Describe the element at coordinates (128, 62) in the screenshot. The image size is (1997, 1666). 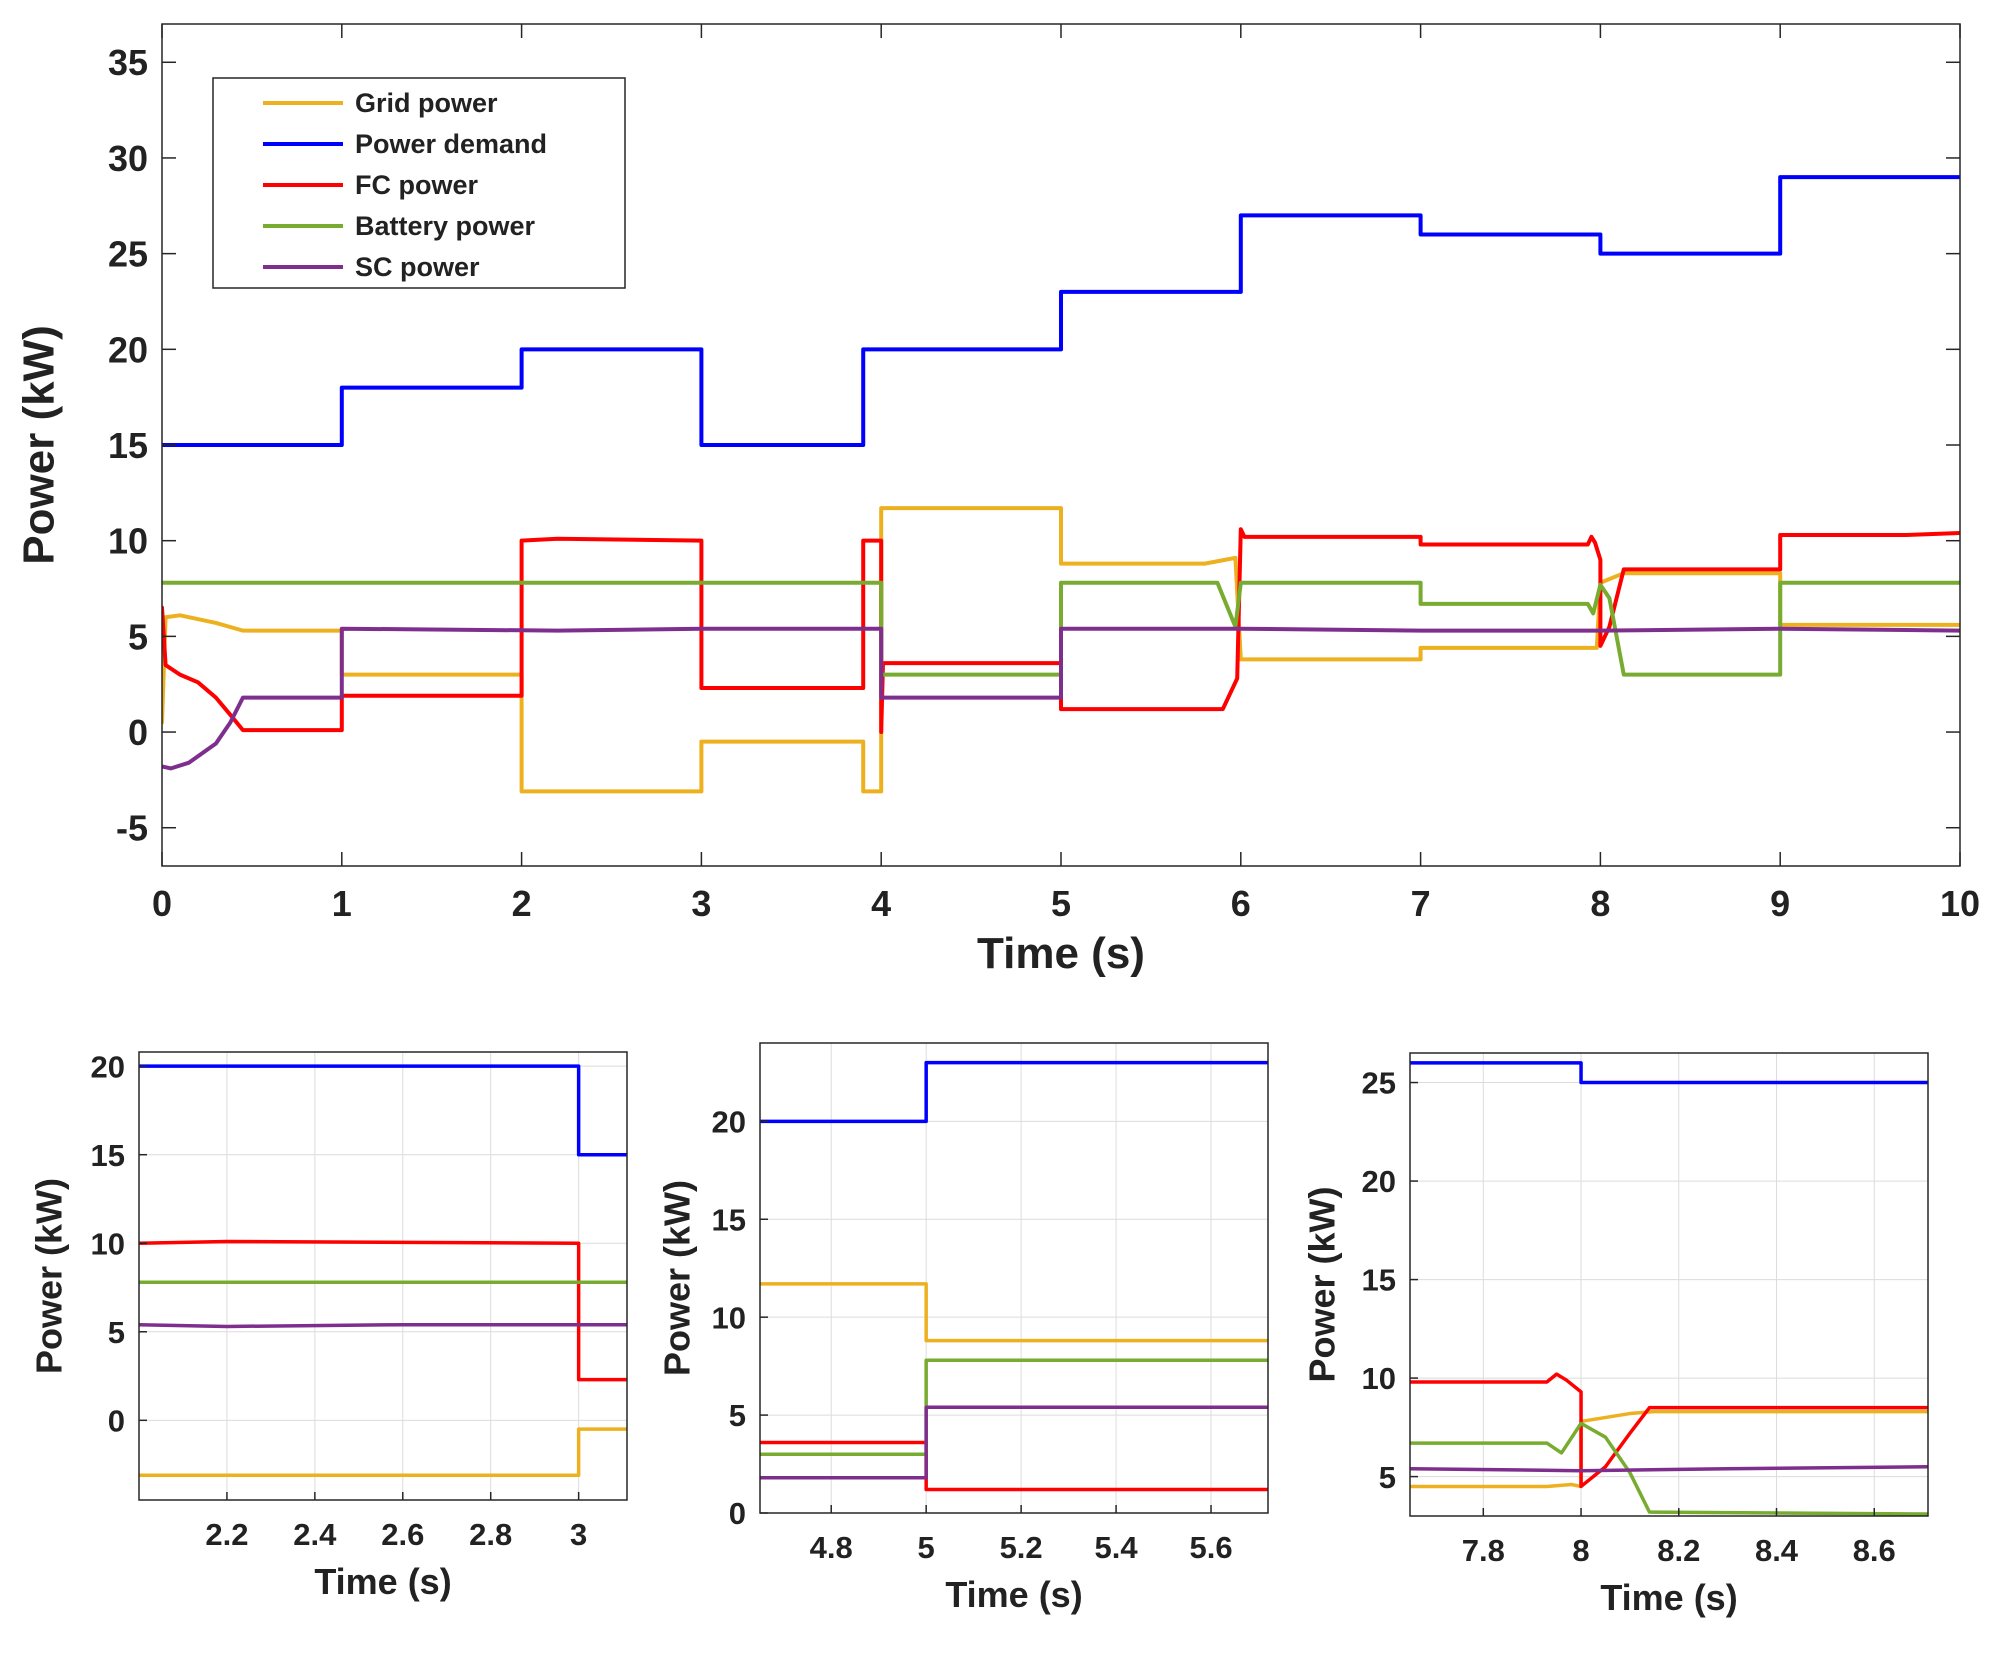
I see `y-tick-label: 35` at that location.